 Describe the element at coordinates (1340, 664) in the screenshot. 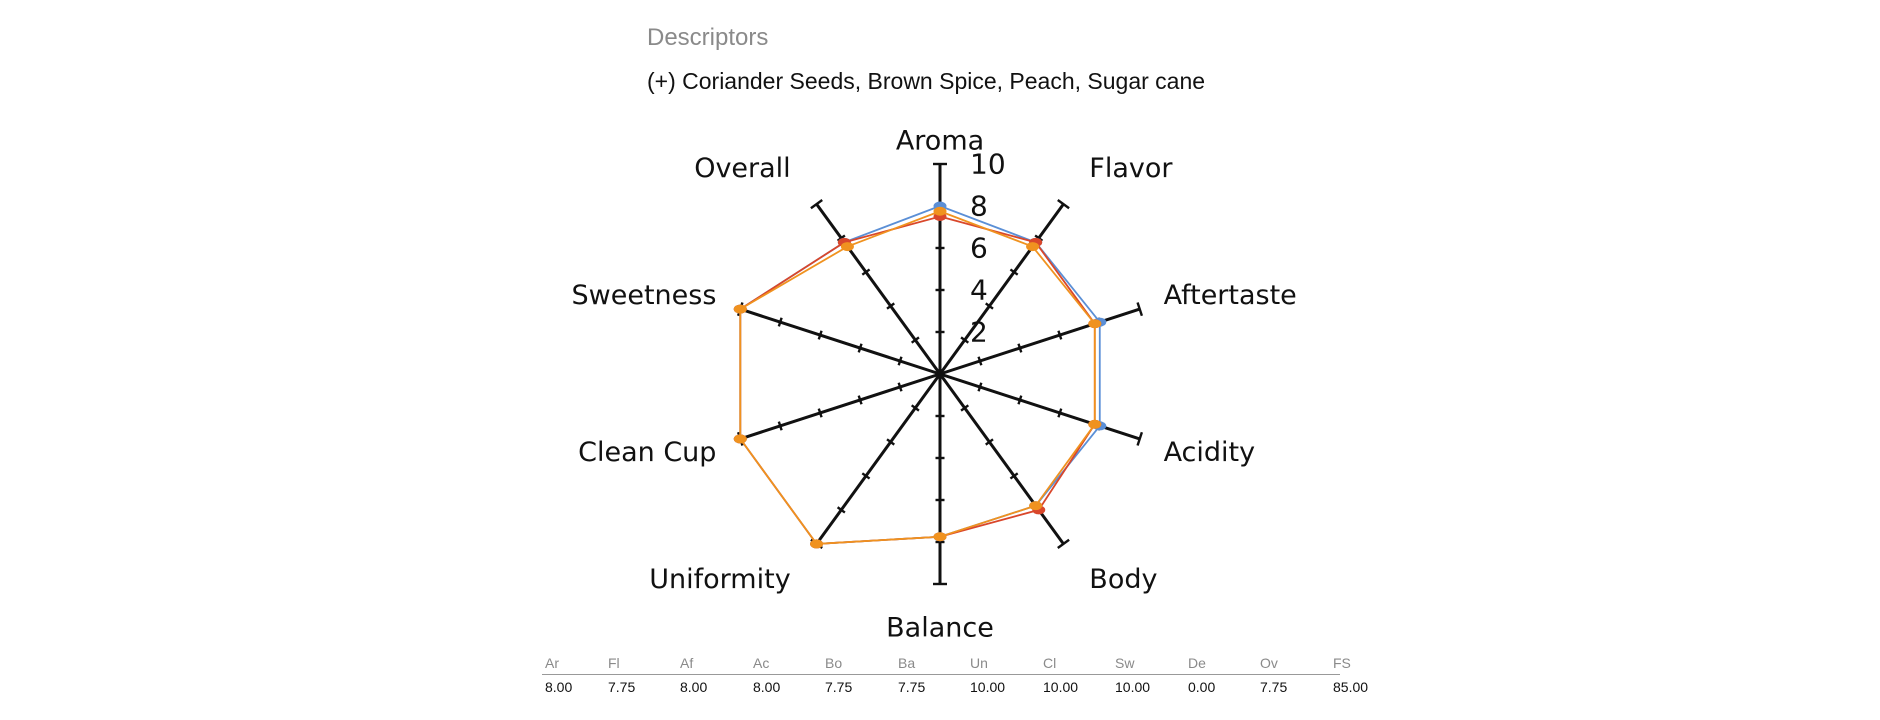

I see `score-header-fs: FS` at that location.